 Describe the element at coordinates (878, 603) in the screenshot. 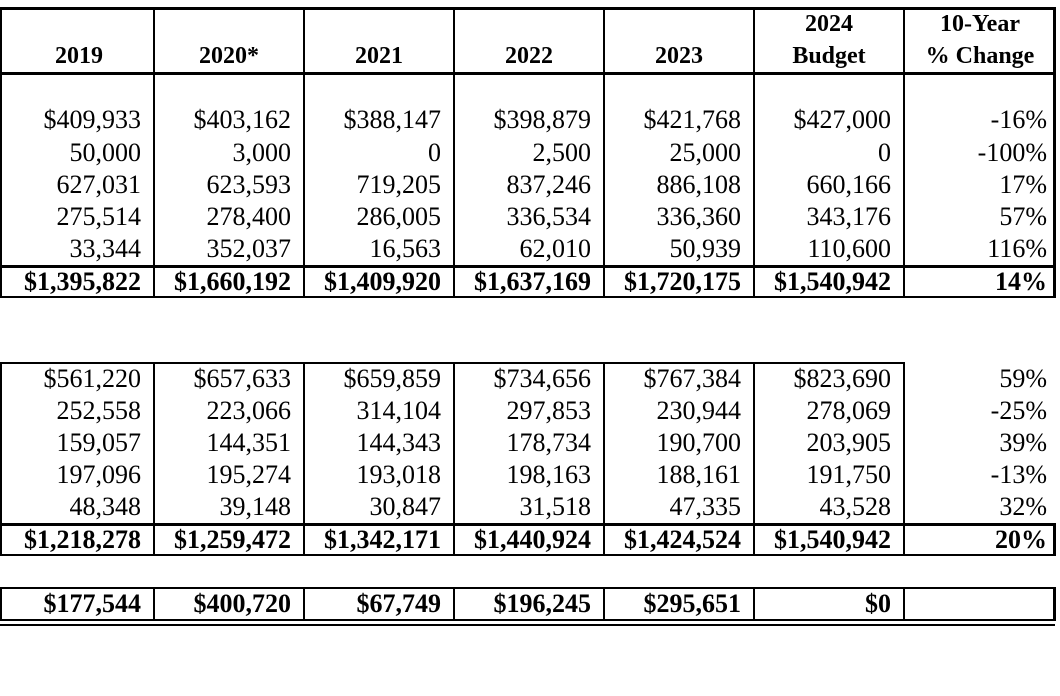

I see `net-cell: $0` at that location.